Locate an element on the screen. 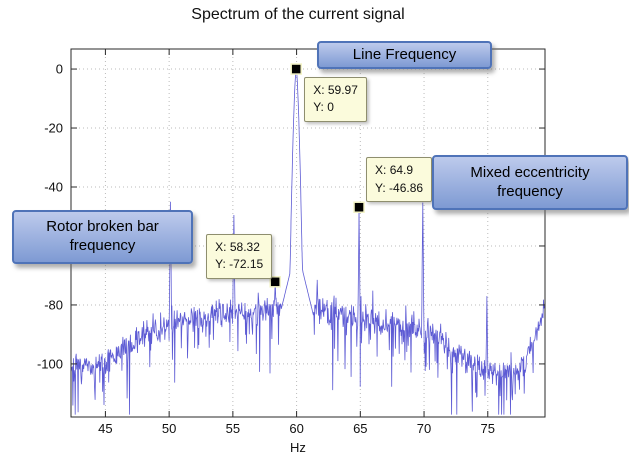  callout-line-frequency: Line Frequency is located at coordinates (404, 55).